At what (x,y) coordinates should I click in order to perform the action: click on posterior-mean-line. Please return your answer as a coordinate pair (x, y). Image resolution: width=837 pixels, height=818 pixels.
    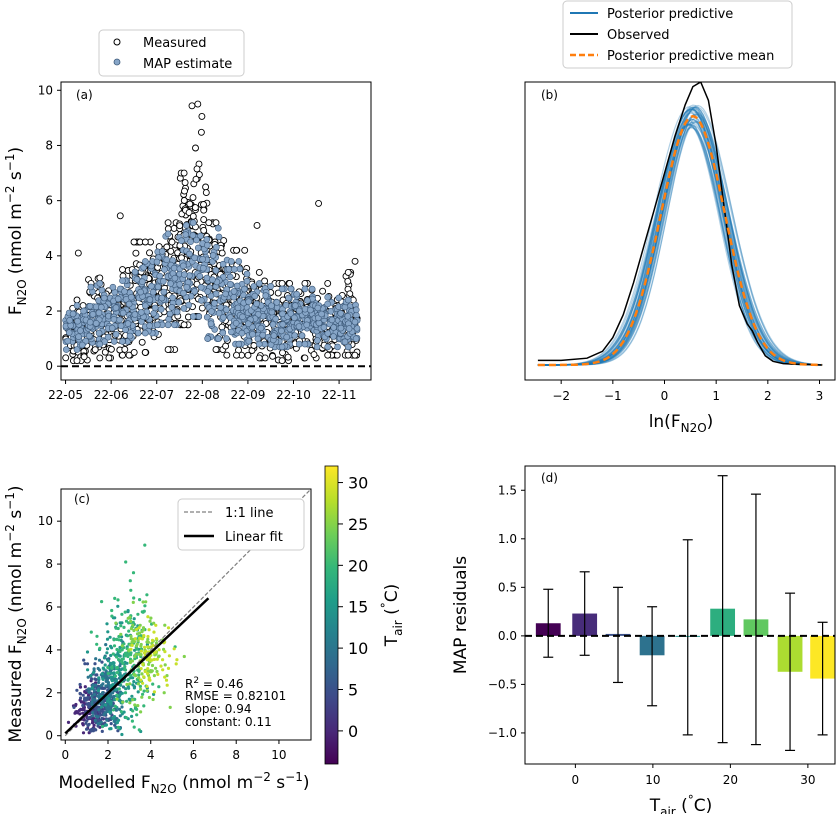
    Looking at the image, I should click on (680, 240).